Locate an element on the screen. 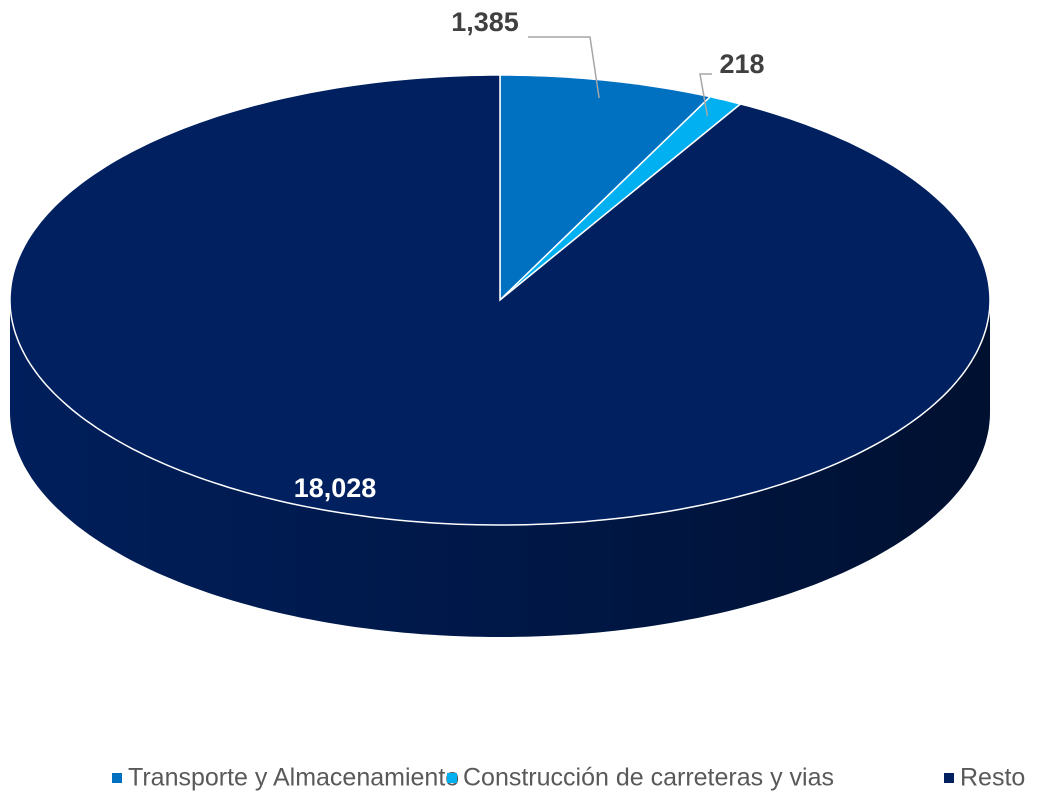 Image resolution: width=1050 pixels, height=797 pixels. data-label: 218 is located at coordinates (741, 64).